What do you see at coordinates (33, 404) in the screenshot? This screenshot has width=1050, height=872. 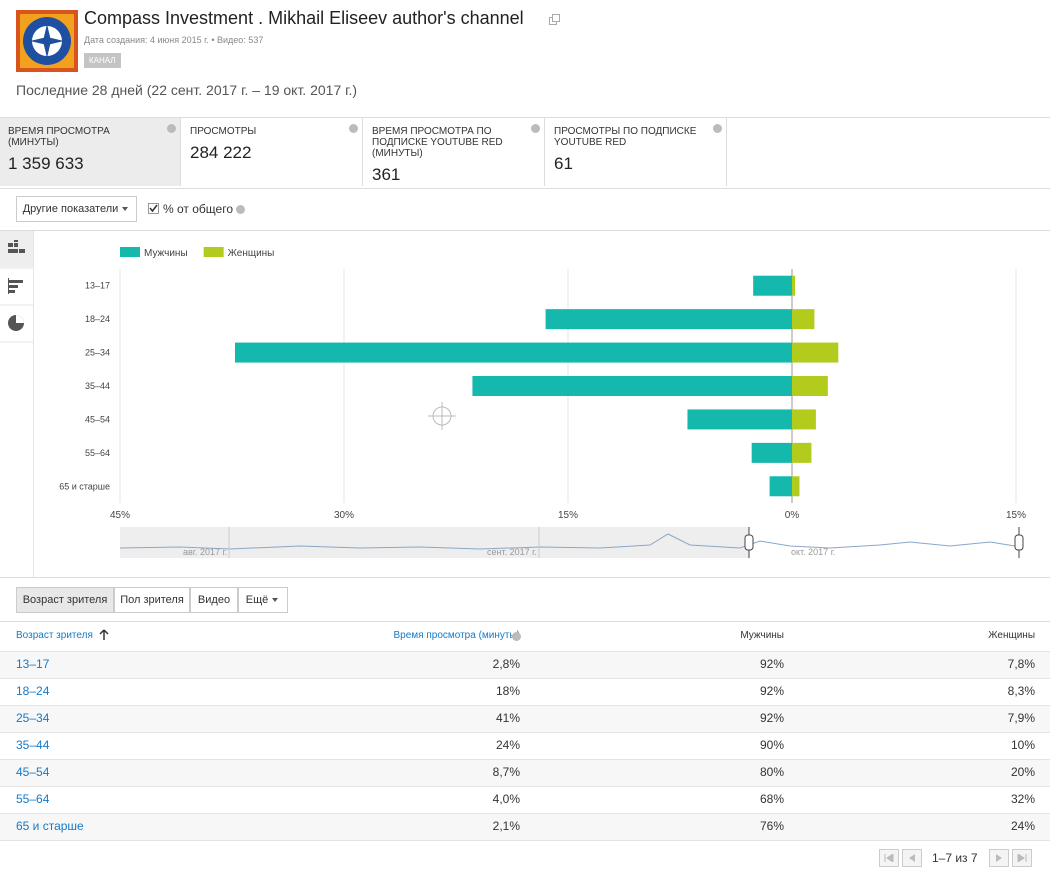 I see `sidebar-border` at bounding box center [33, 404].